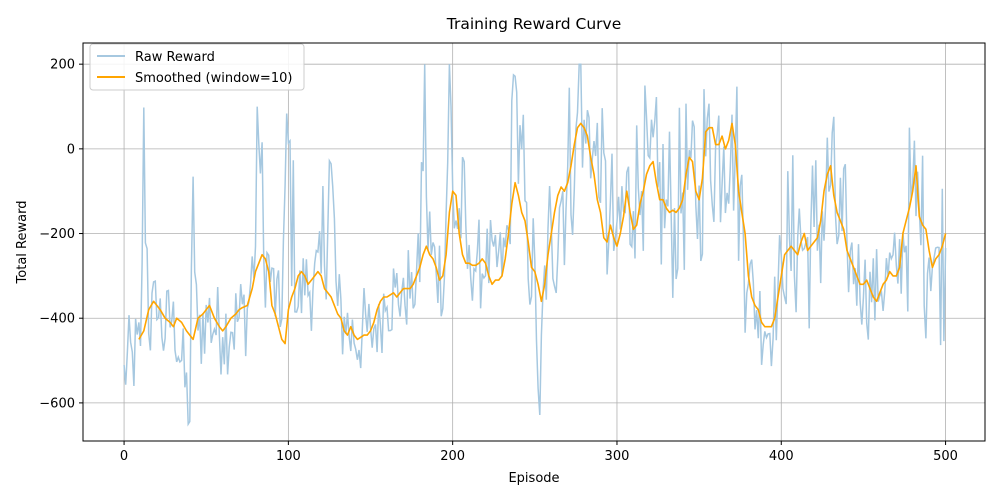 This screenshot has width=1000, height=500. I want to click on legend-box, so click(197, 67).